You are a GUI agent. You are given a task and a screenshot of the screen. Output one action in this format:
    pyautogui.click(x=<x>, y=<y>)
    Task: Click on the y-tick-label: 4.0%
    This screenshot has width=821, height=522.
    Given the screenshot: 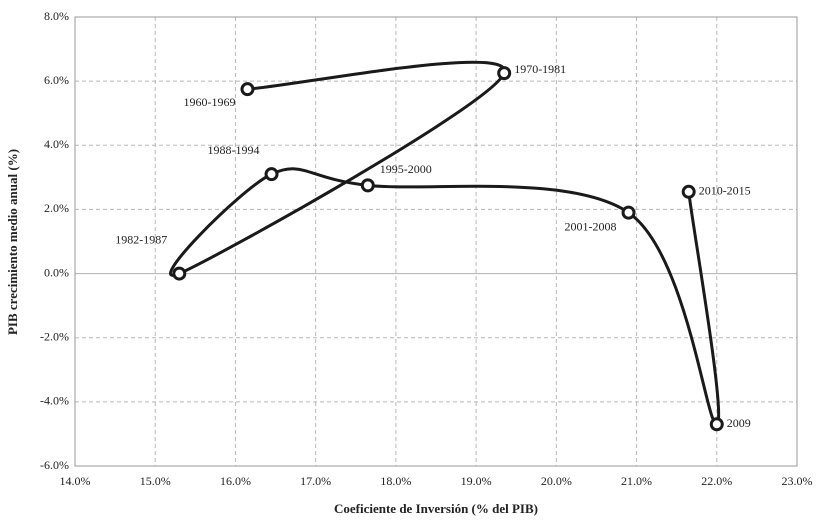 What is the action you would take?
    pyautogui.click(x=56, y=144)
    